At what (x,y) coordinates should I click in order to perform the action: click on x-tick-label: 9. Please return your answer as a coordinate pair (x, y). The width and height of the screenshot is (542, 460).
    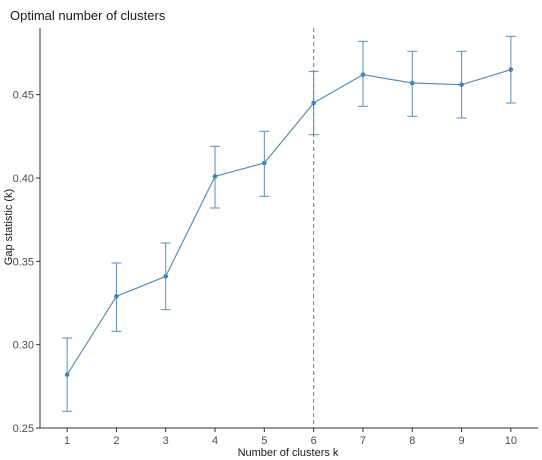
    Looking at the image, I should click on (462, 441).